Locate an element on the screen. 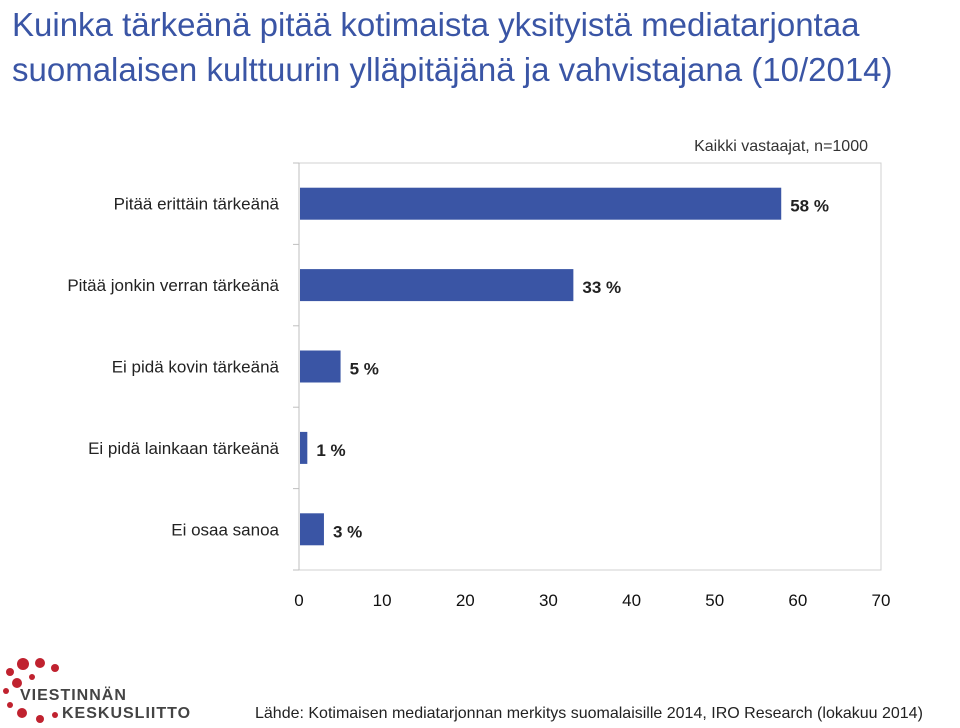  category-label: Ei pidä kovin tärkeänä is located at coordinates (196, 367).